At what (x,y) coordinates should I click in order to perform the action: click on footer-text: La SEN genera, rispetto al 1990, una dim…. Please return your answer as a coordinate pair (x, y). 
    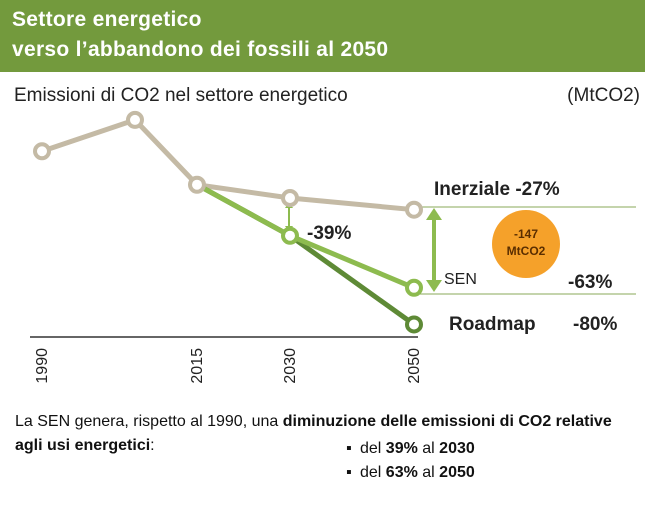
    Looking at the image, I should click on (329, 434).